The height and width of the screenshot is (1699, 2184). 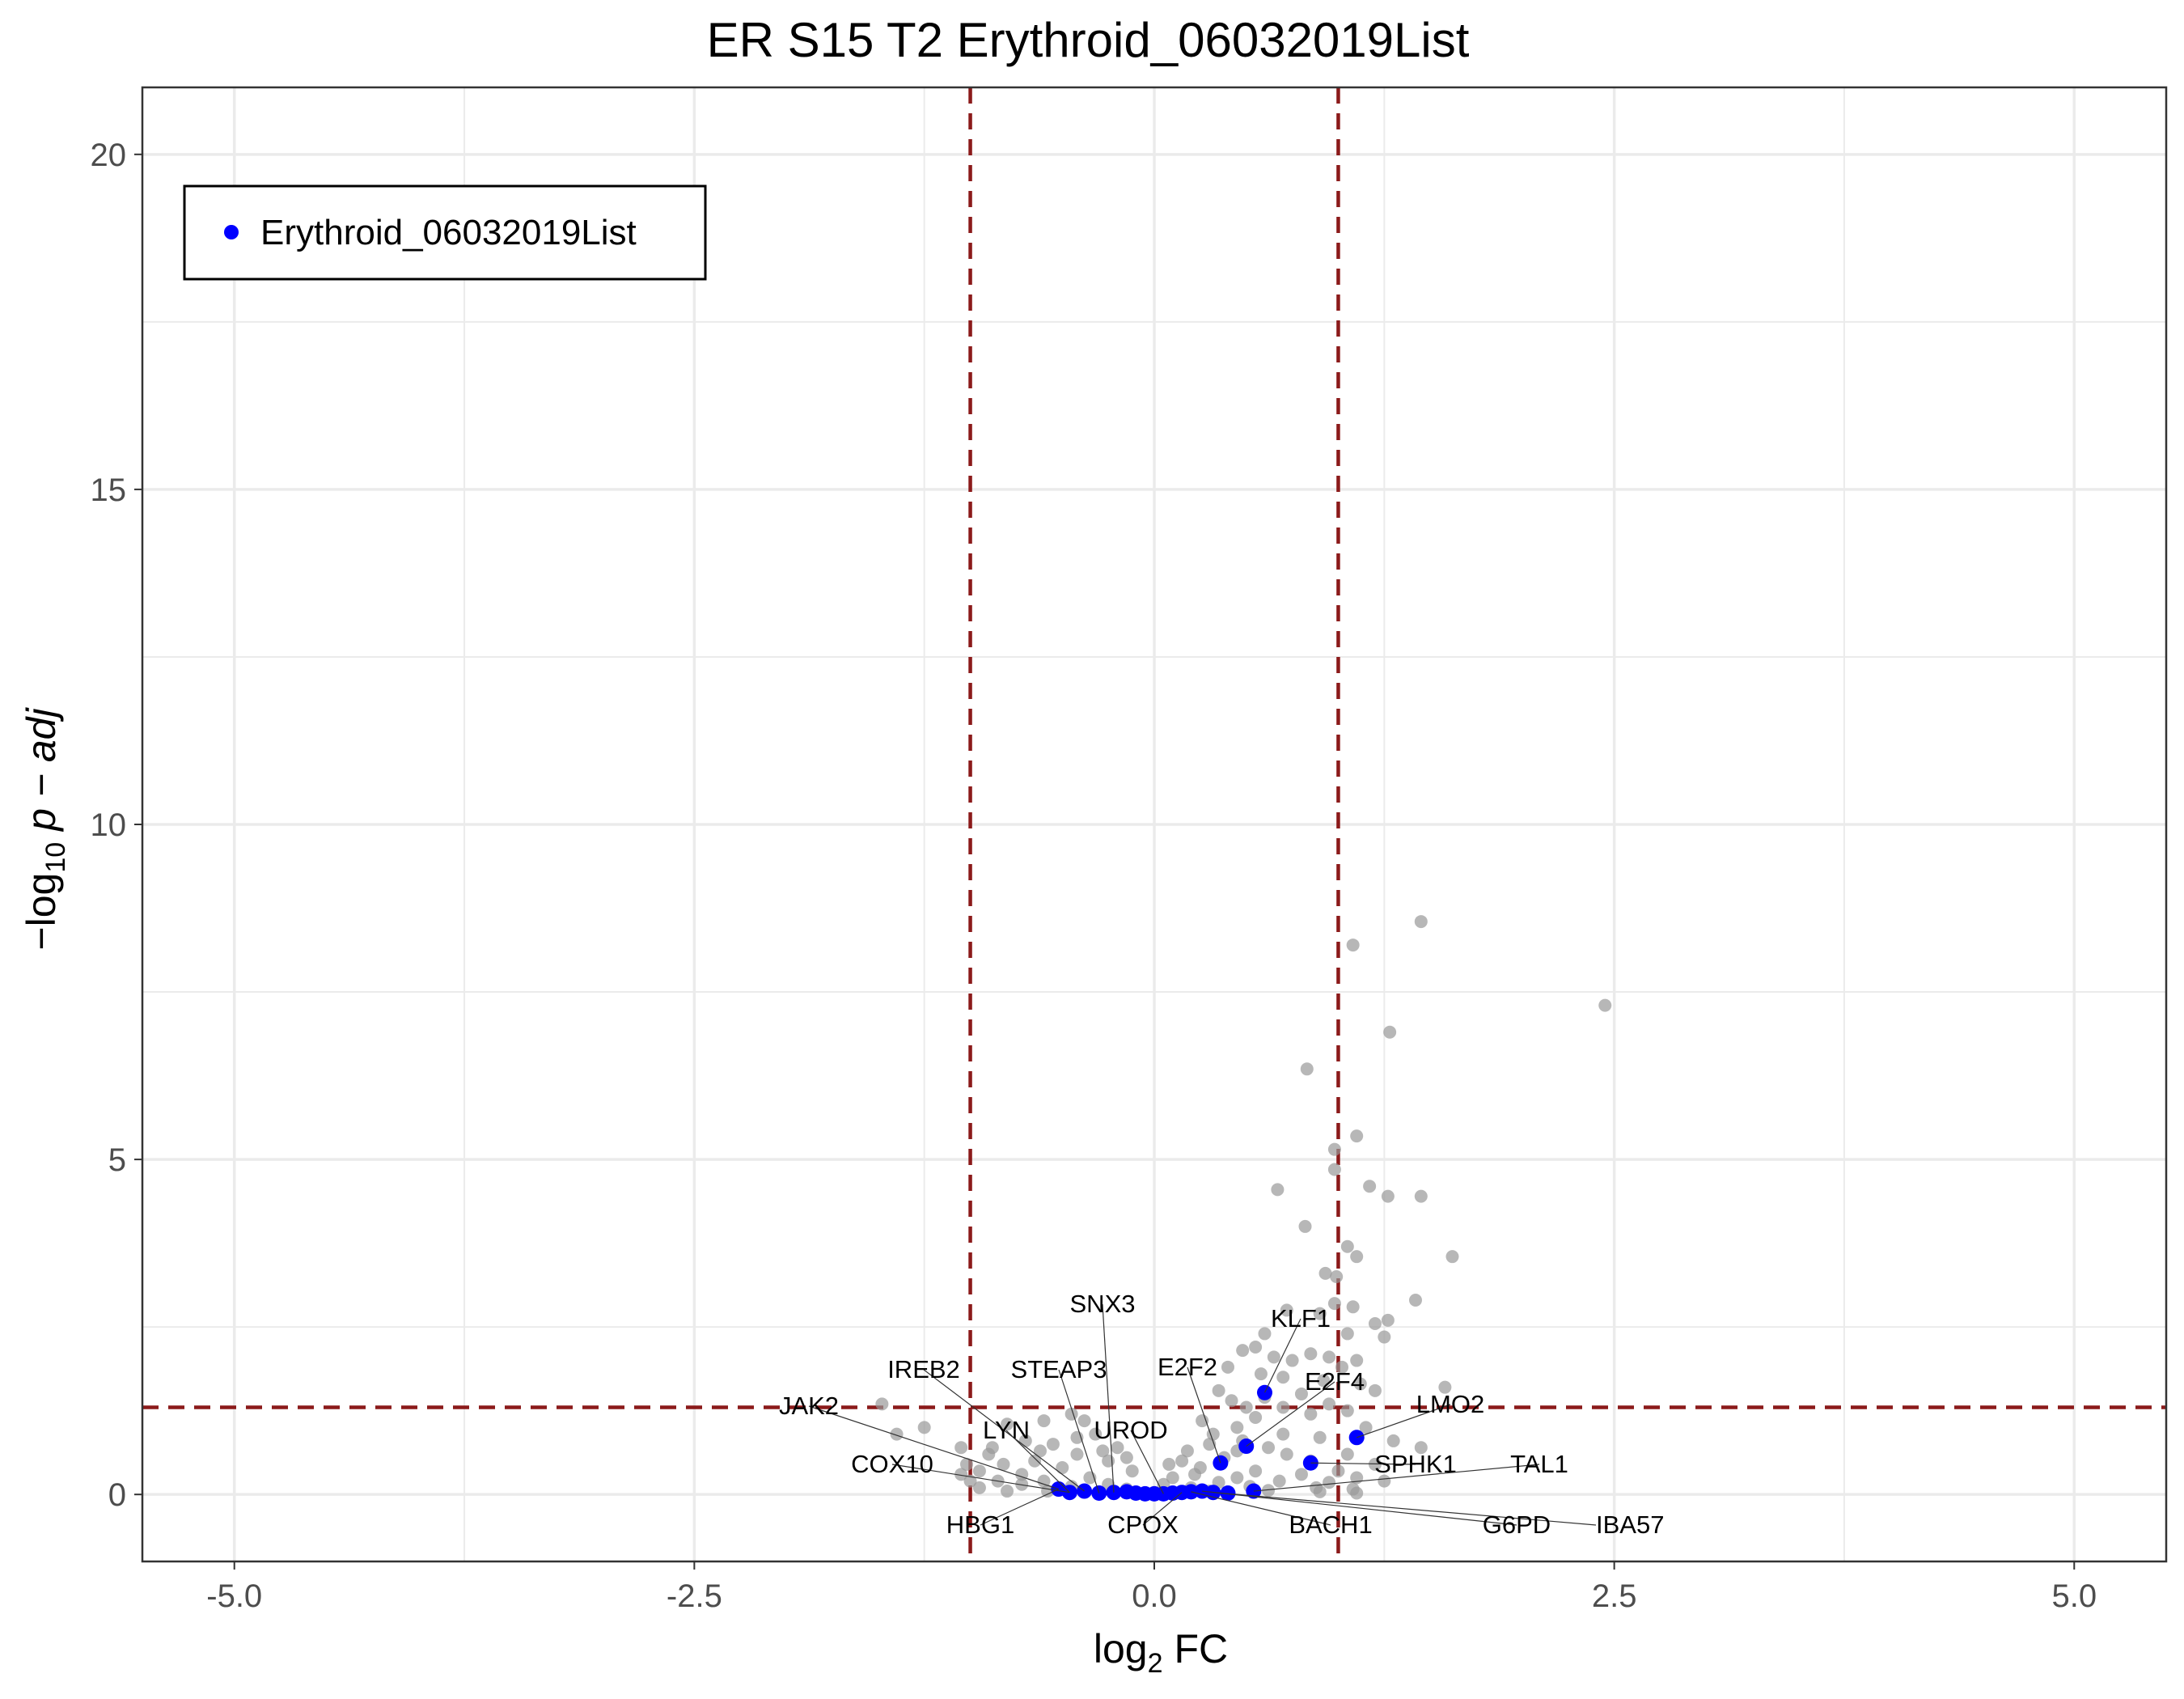 I want to click on gene-label: SNX3, so click(x=1103, y=1304).